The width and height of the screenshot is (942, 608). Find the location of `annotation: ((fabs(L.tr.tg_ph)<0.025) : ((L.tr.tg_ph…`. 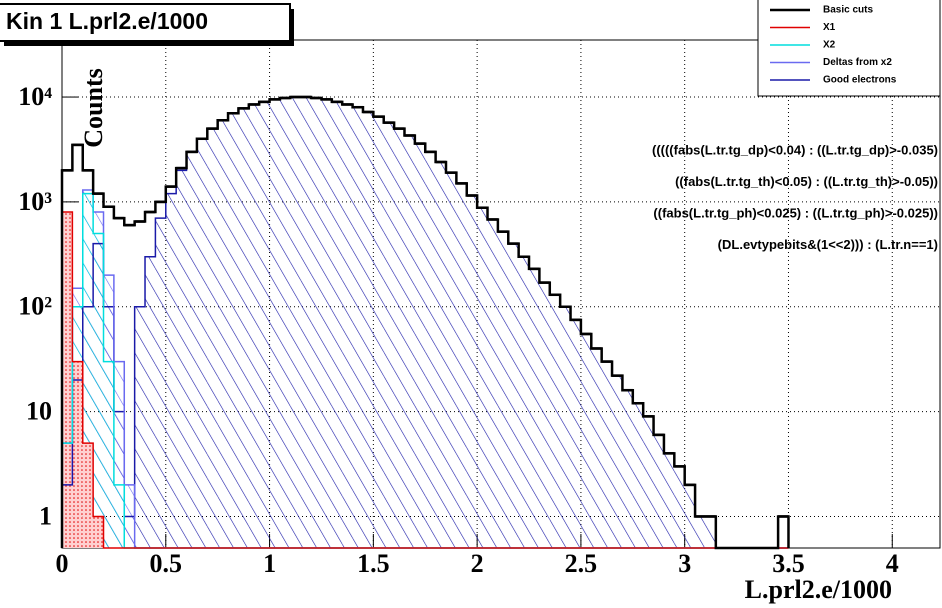

annotation: ((fabs(L.tr.tg_ph)<0.025) : ((L.tr.tg_ph… is located at coordinates (795, 212).